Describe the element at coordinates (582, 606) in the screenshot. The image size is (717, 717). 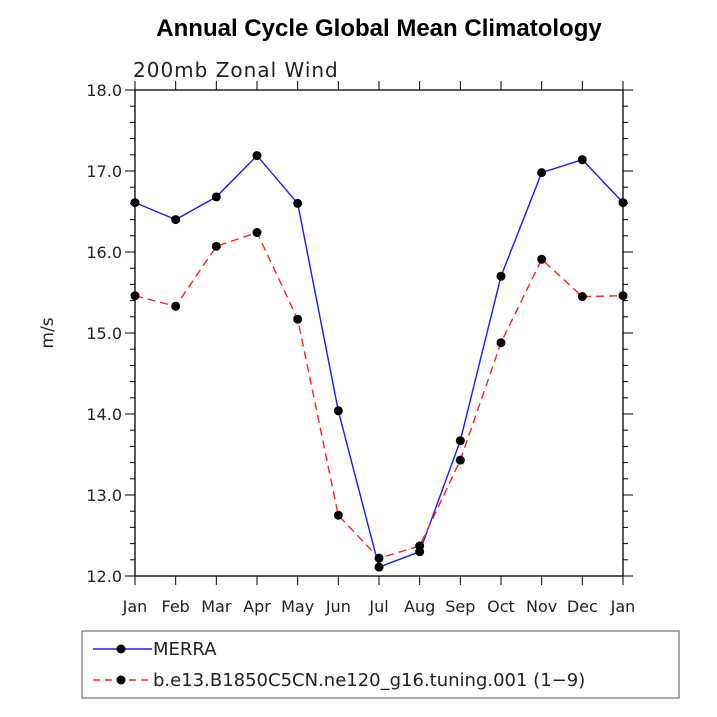
I see `x-tick-label: Dec` at that location.